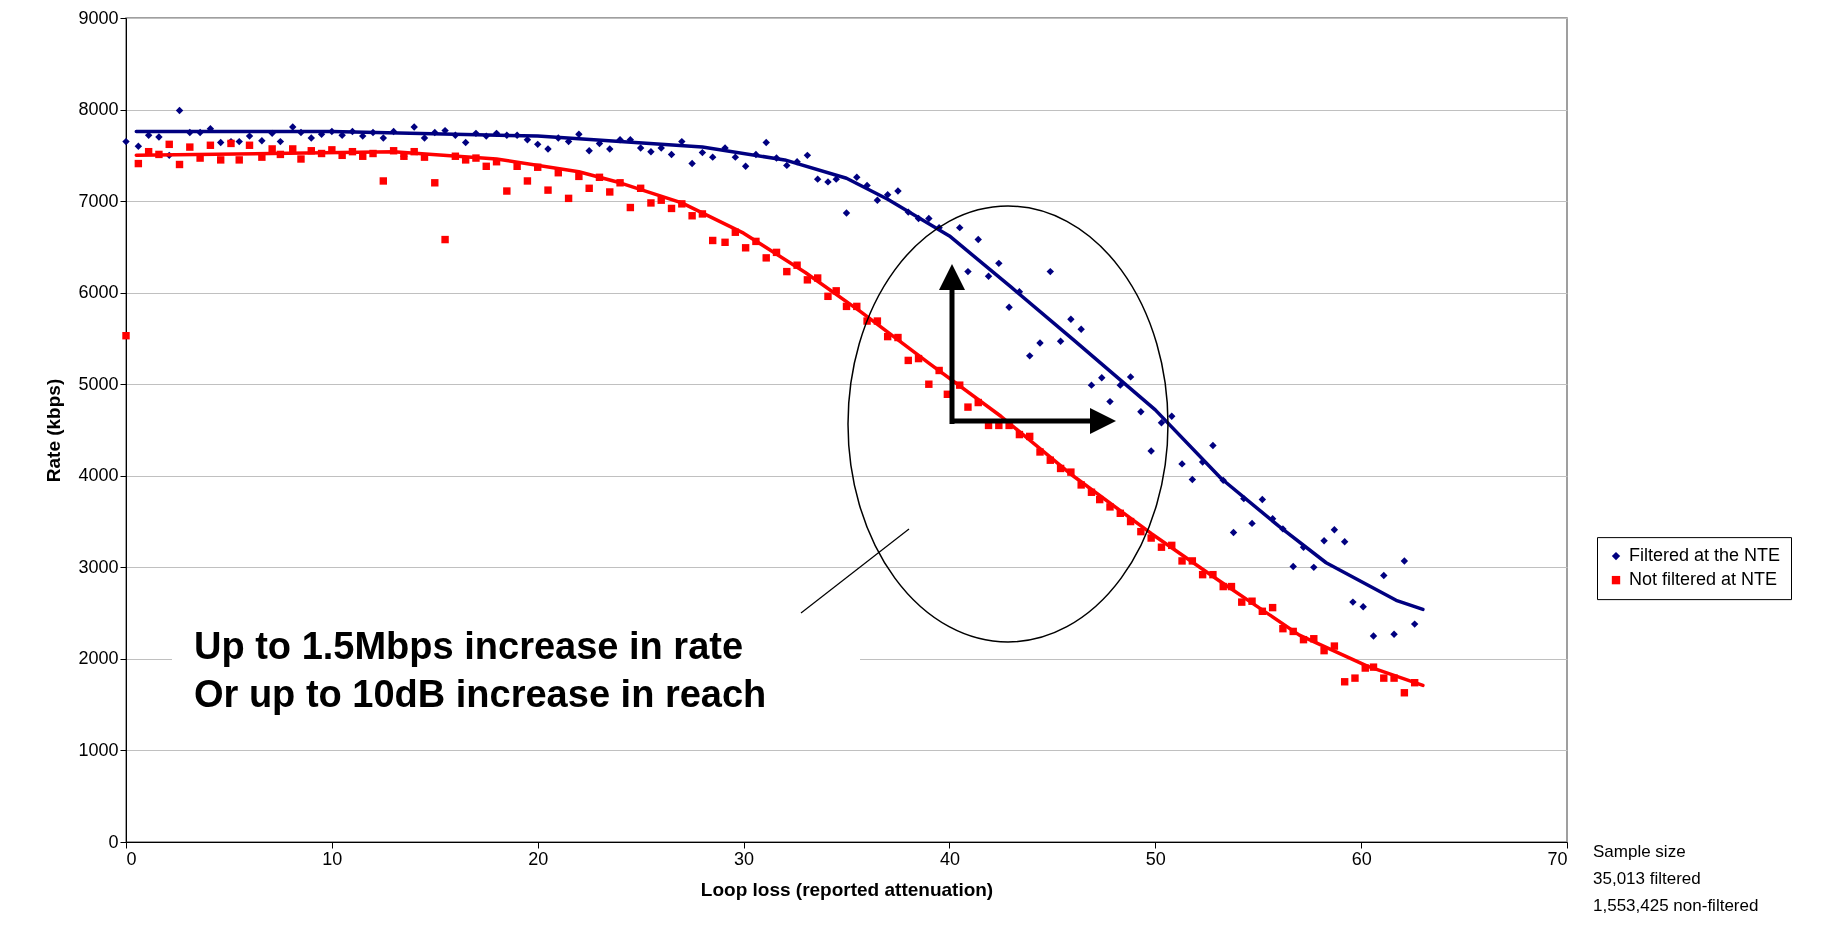 The image size is (1847, 930). I want to click on y-tick-label: 9000, so click(98, 17).